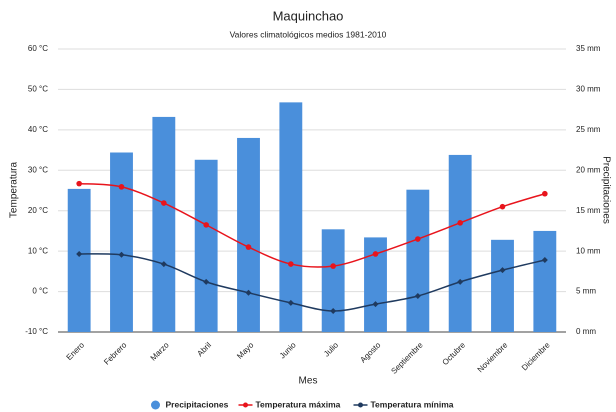 The width and height of the screenshot is (616, 412). What do you see at coordinates (38, 129) in the screenshot?
I see `y-tick-label: 40 °C` at bounding box center [38, 129].